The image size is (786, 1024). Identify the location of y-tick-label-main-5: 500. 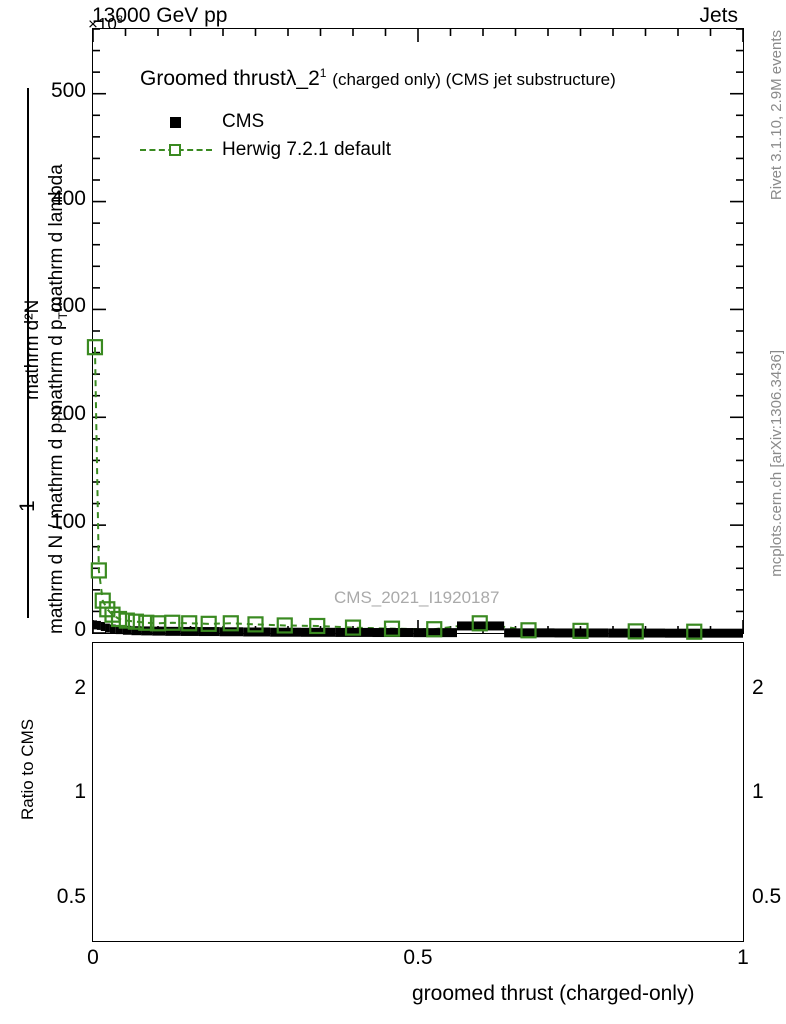
(68, 90).